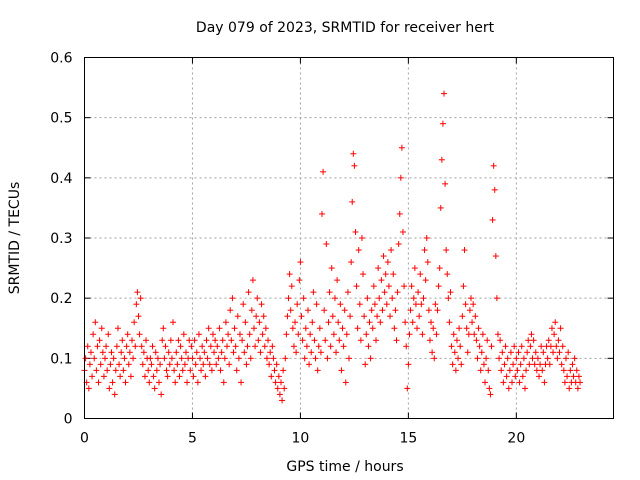  What do you see at coordinates (301, 439) in the screenshot?
I see `x-tick-label: 10` at bounding box center [301, 439].